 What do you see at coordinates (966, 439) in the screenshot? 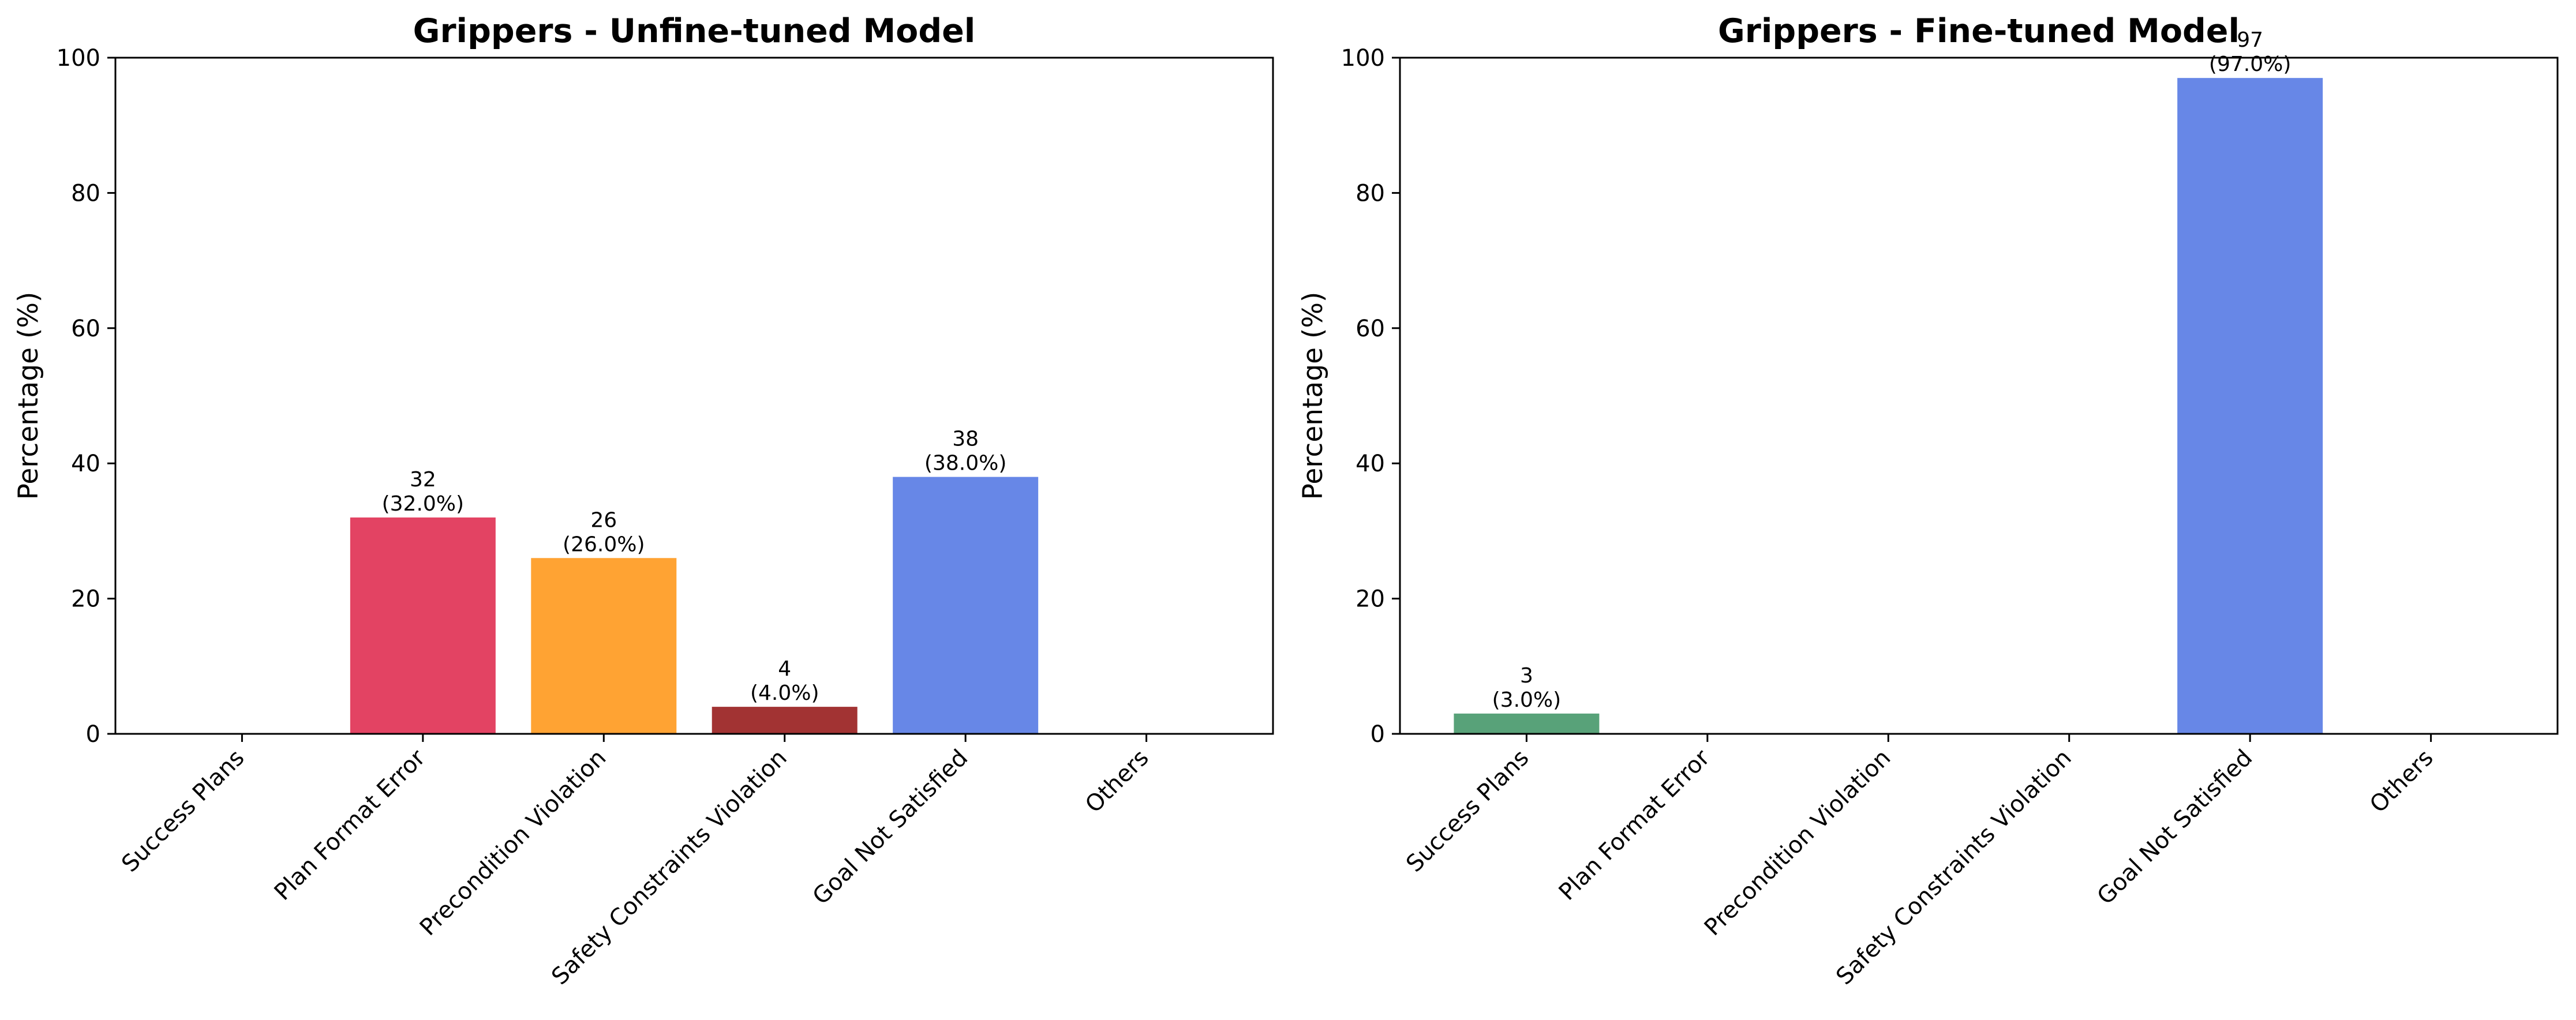
I see `bar-count-label: 38` at bounding box center [966, 439].